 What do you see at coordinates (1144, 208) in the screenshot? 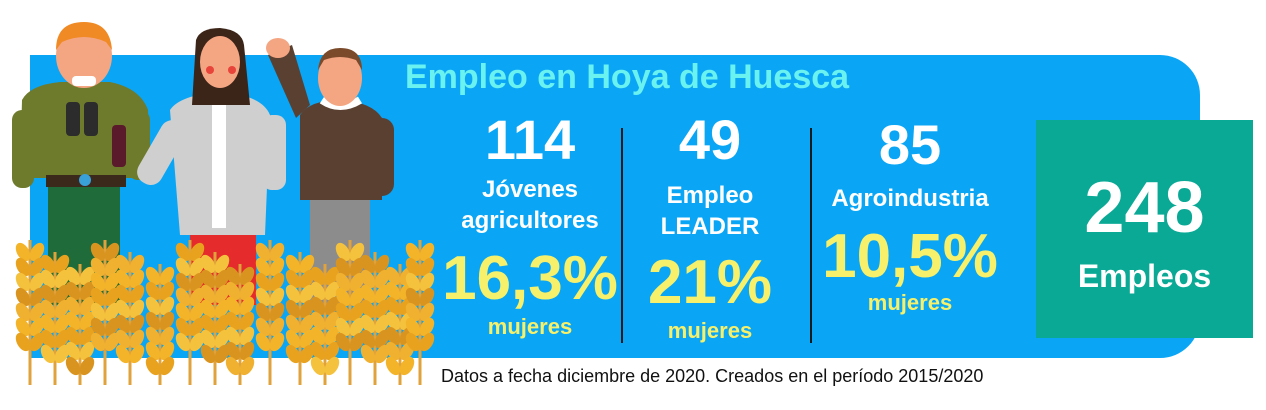
I see `total-number: 248` at bounding box center [1144, 208].